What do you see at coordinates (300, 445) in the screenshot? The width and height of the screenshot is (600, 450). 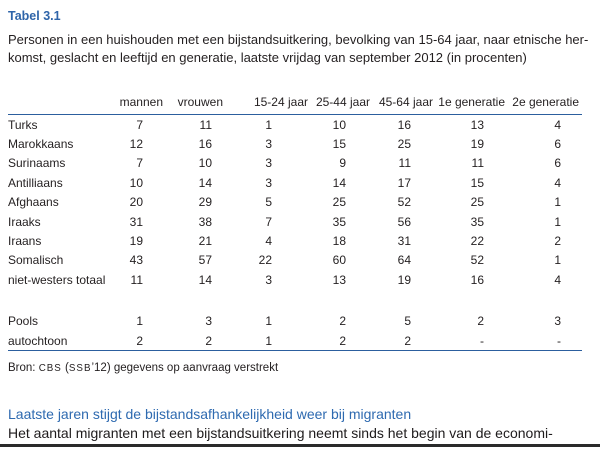 I see `page-edge-bar` at bounding box center [300, 445].